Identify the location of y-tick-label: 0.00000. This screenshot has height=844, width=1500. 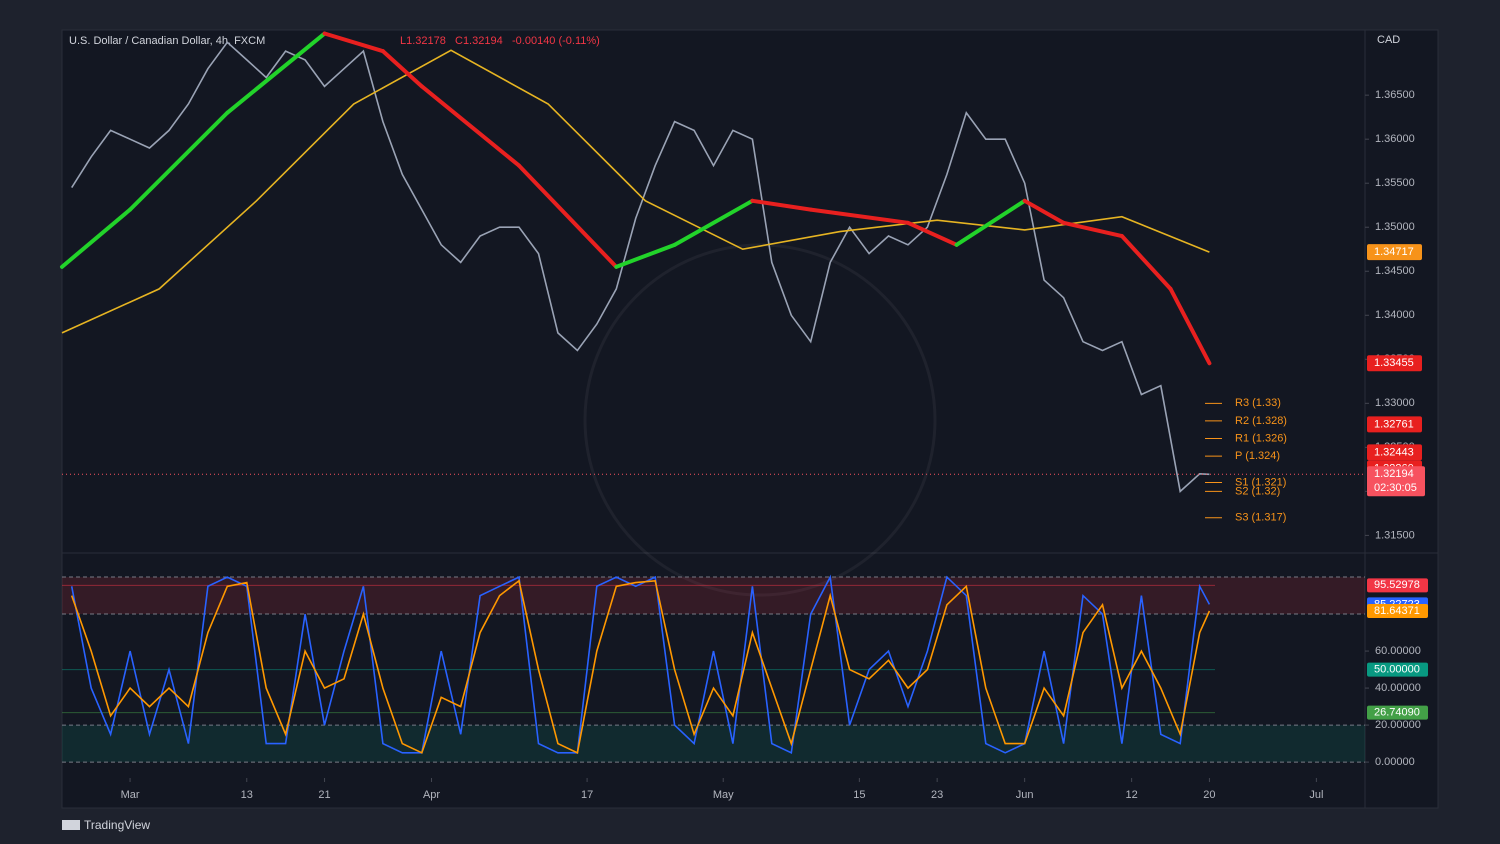
(1395, 762).